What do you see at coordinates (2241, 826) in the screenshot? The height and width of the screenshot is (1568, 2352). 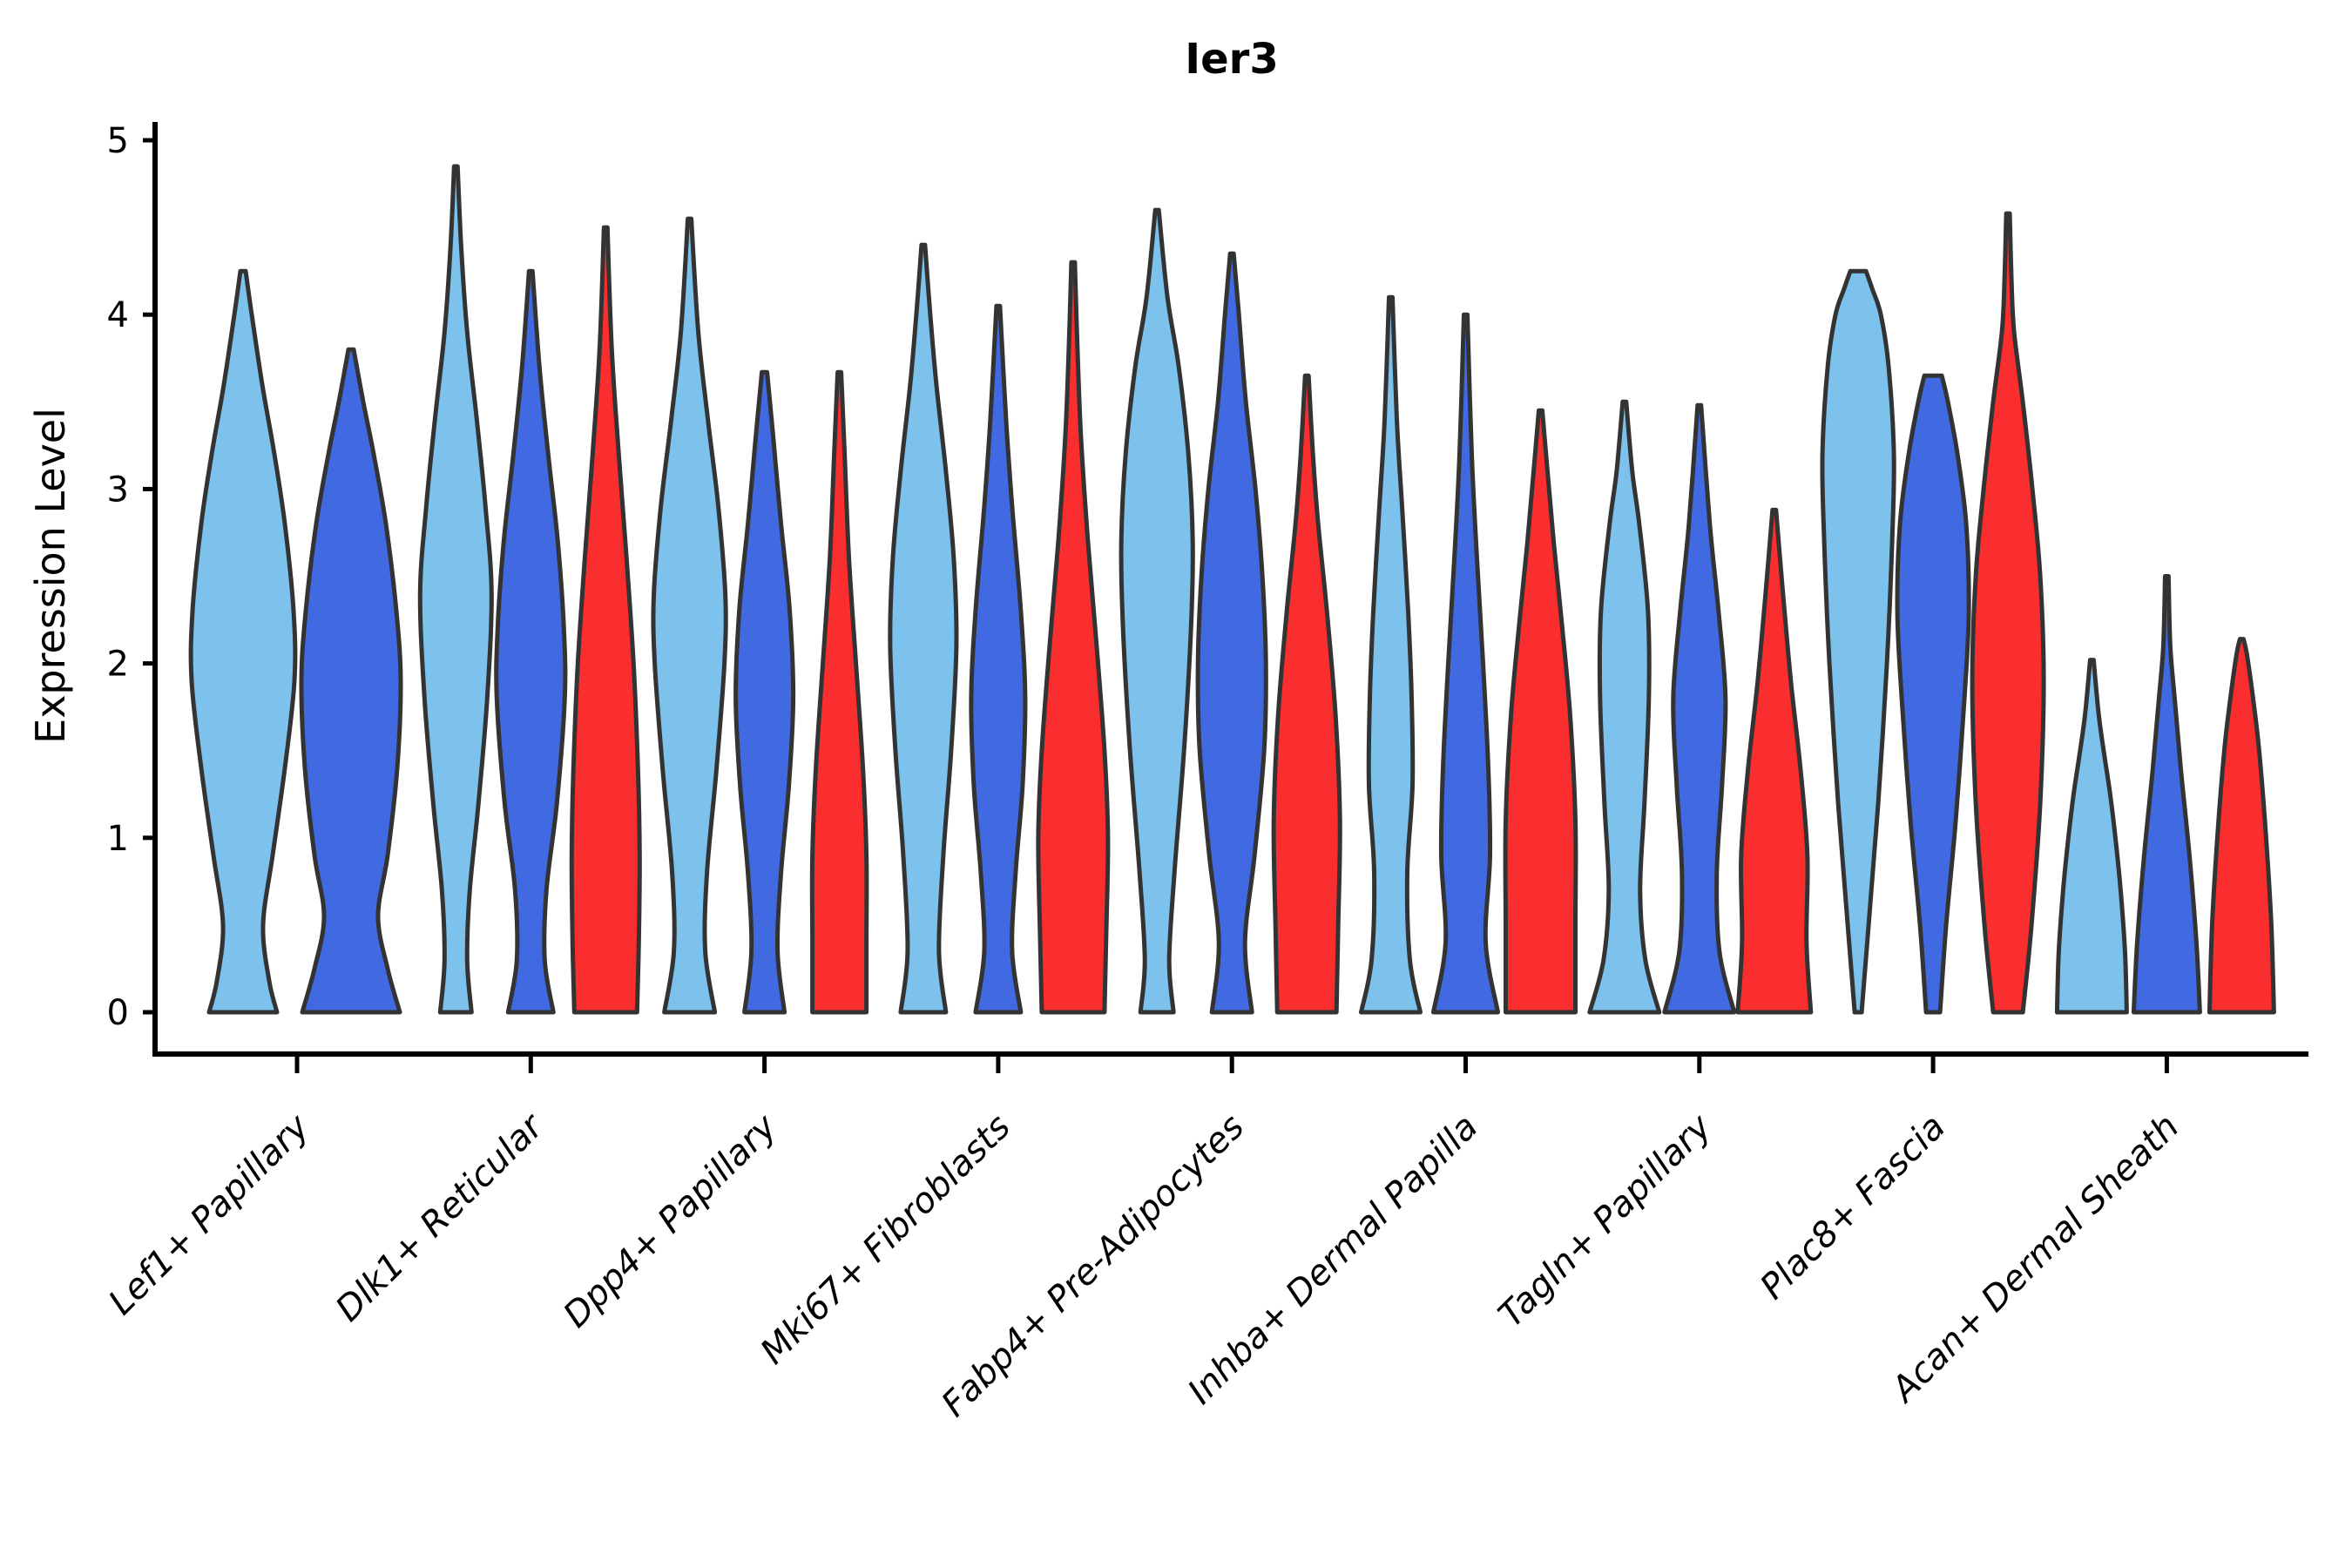 I see `violin-cat8-hue2` at bounding box center [2241, 826].